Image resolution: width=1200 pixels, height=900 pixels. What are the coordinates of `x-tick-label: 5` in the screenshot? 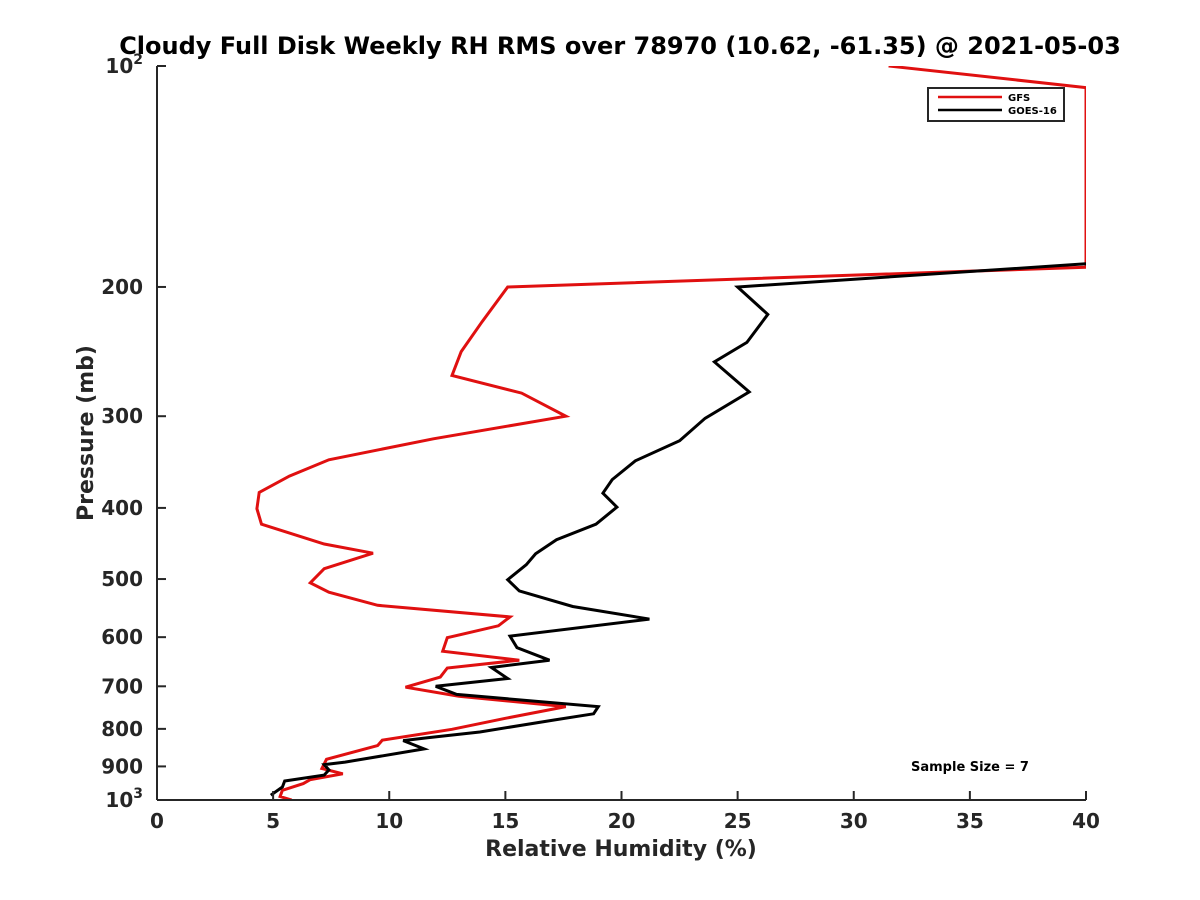 It's located at (273, 821).